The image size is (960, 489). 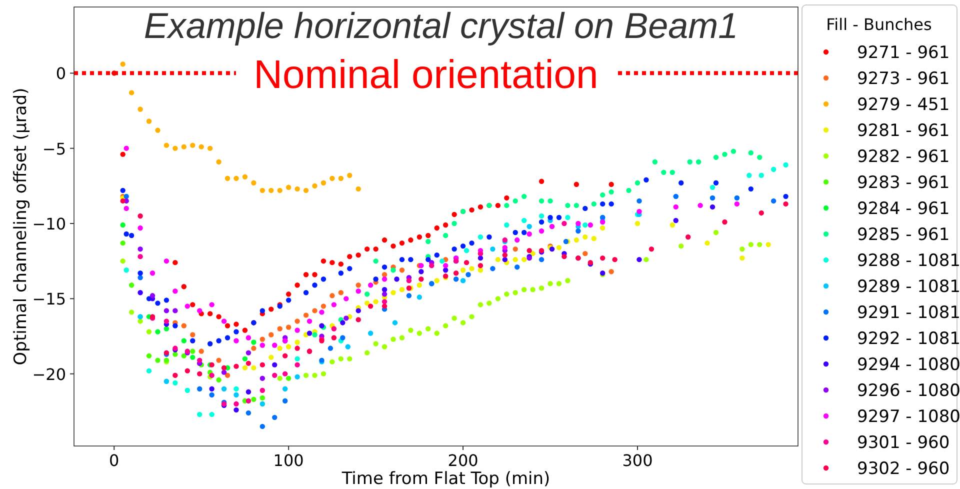 I want to click on x-tick-label: 300, so click(x=637, y=460).